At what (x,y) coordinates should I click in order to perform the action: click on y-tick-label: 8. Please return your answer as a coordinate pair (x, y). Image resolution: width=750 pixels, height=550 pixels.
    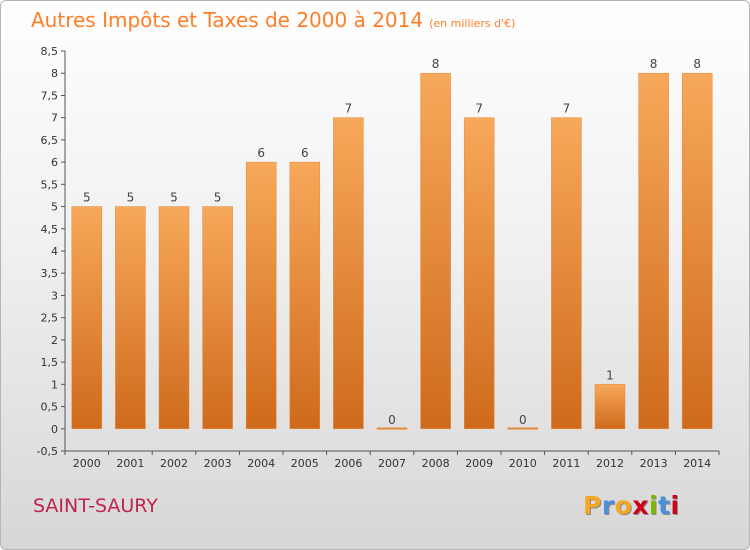
    Looking at the image, I should click on (54, 73).